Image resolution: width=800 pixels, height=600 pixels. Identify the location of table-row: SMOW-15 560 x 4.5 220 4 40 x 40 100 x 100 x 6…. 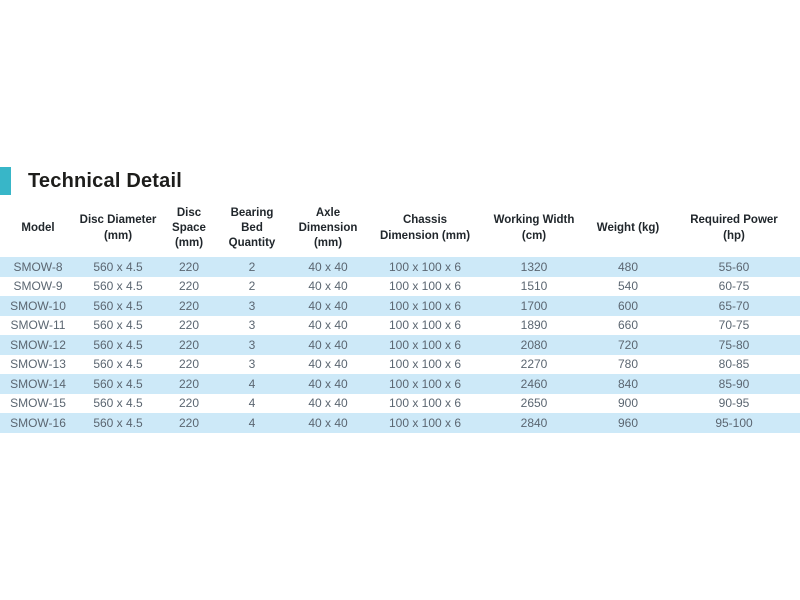
(400, 404).